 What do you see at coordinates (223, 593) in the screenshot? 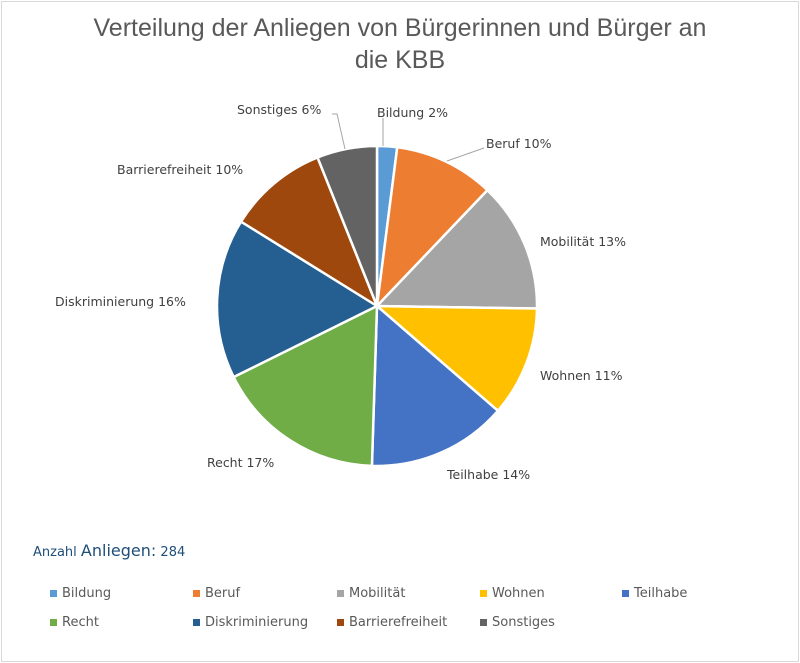
I see `legend-label: Beruf` at bounding box center [223, 593].